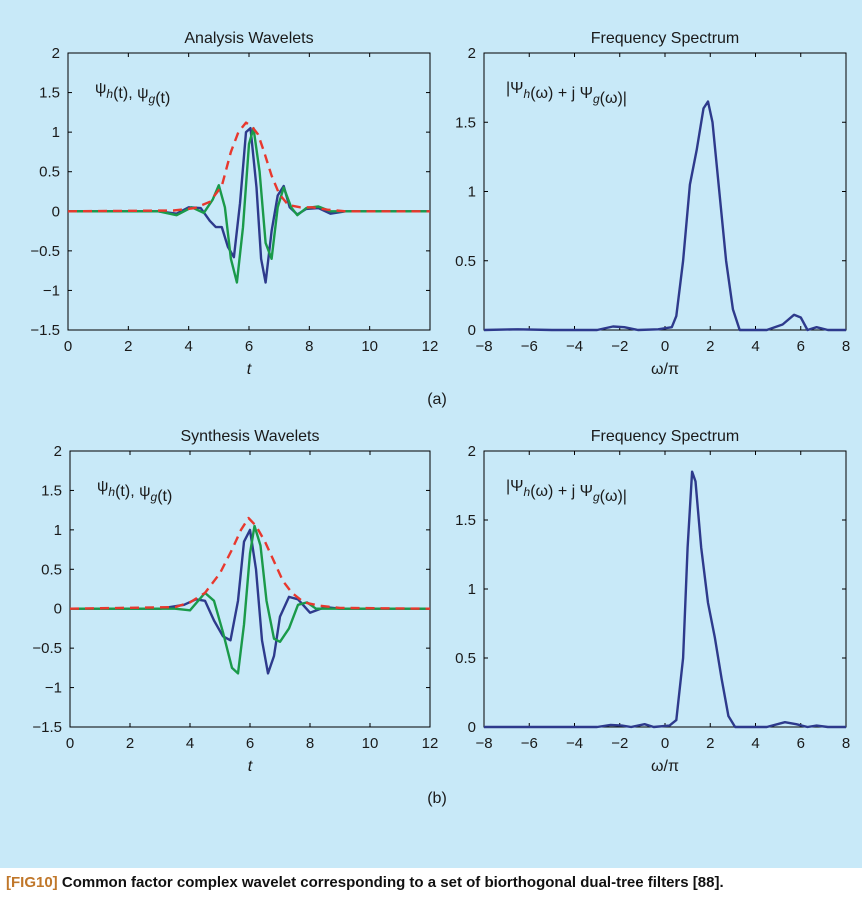 This screenshot has width=862, height=898. What do you see at coordinates (437, 798) in the screenshot?
I see `subfigure-label-b: (b)` at bounding box center [437, 798].